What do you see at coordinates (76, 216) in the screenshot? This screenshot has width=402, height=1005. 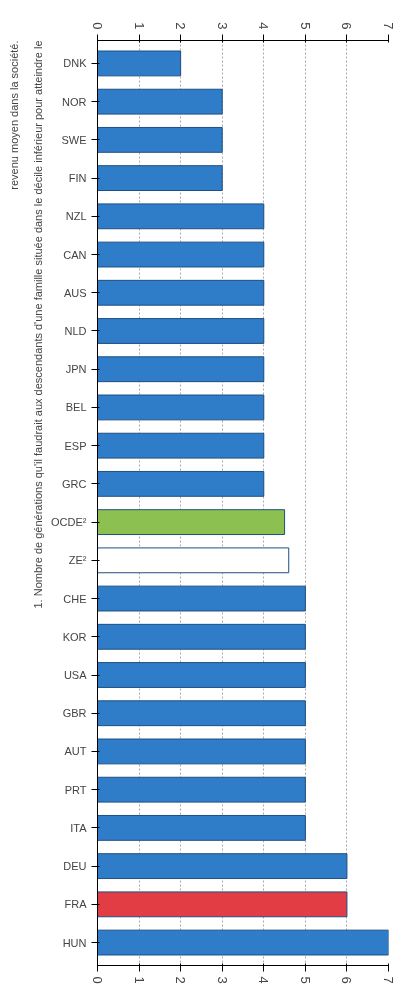 I see `y-tick-label: NZL` at bounding box center [76, 216].